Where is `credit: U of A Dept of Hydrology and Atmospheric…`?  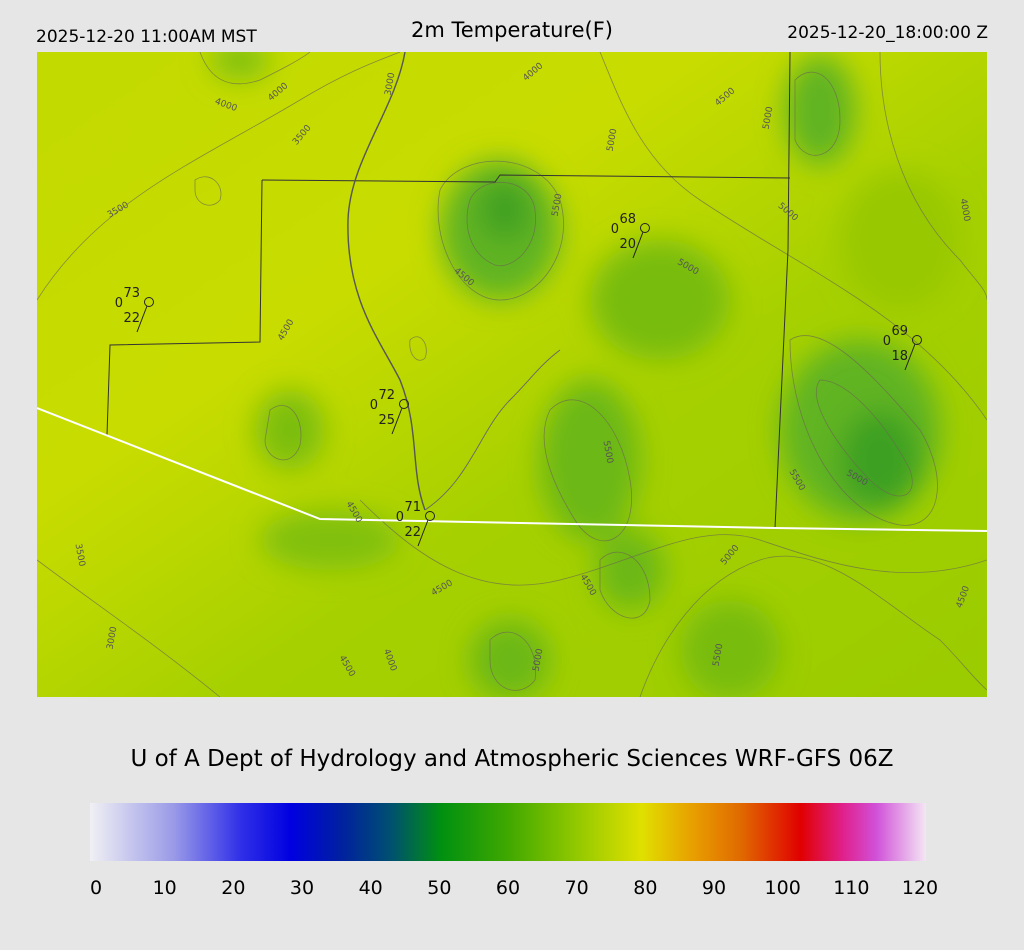
credit: U of A Dept of Hydrology and Atmospheric… is located at coordinates (511, 759).